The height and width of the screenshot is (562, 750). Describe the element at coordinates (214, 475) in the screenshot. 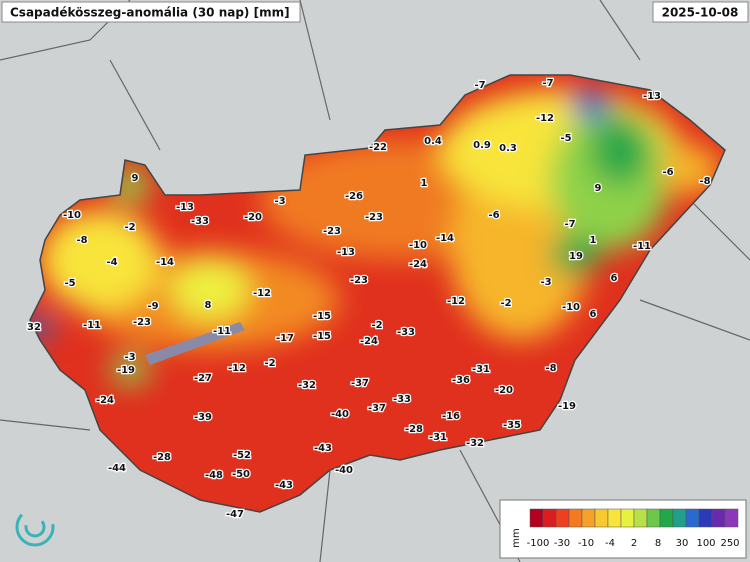

I see `station-value: -48` at that location.